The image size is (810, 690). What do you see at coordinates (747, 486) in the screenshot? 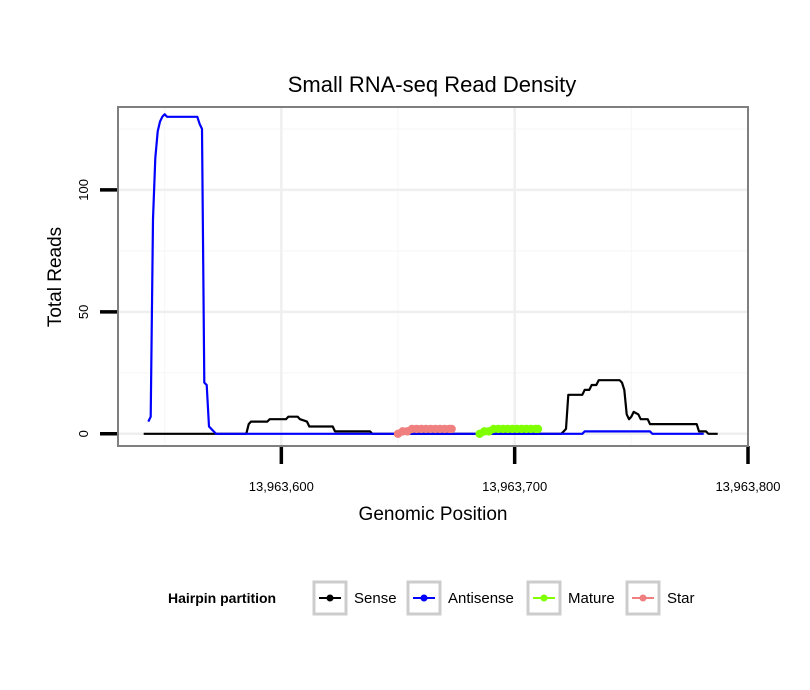
I see `x-tick-label: 13,963,800` at bounding box center [747, 486].